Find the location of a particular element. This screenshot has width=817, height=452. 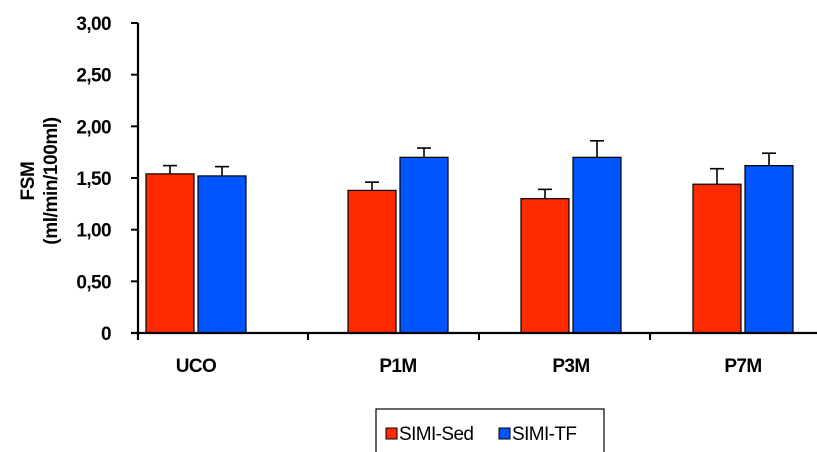

bar-simi-sed-p1m is located at coordinates (372, 261).